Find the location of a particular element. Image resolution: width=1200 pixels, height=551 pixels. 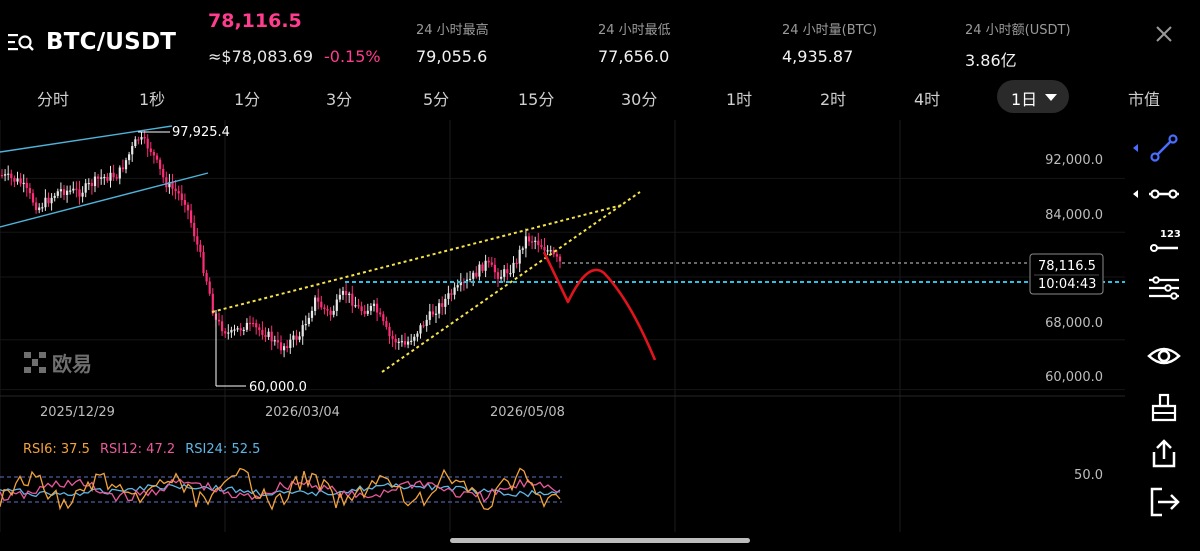

okx-logo-icon is located at coordinates (35, 362).